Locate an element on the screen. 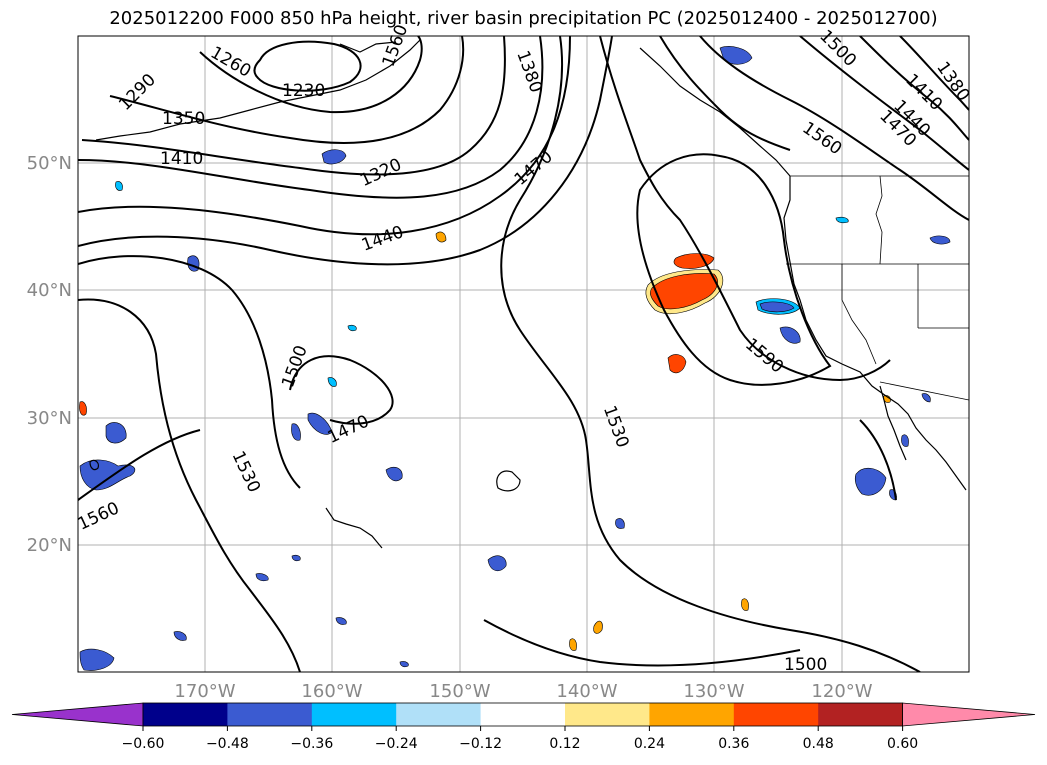 The height and width of the screenshot is (765, 1047). lat-labels: 50°N 40°N 30°N 20°N is located at coordinates (49, 354).